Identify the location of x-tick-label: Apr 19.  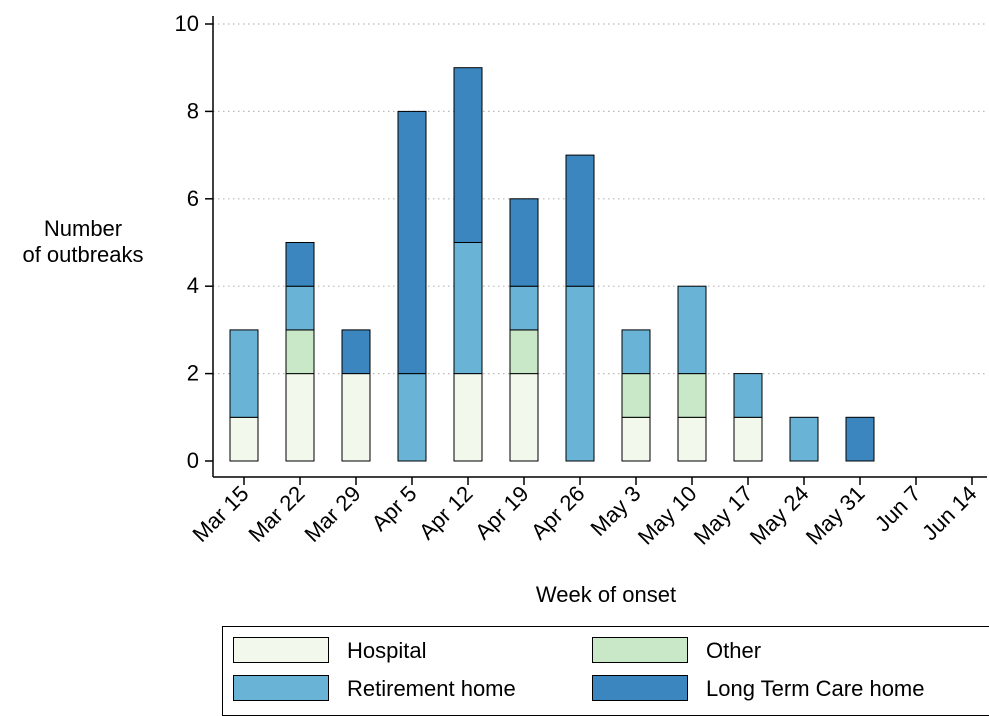
(502, 513).